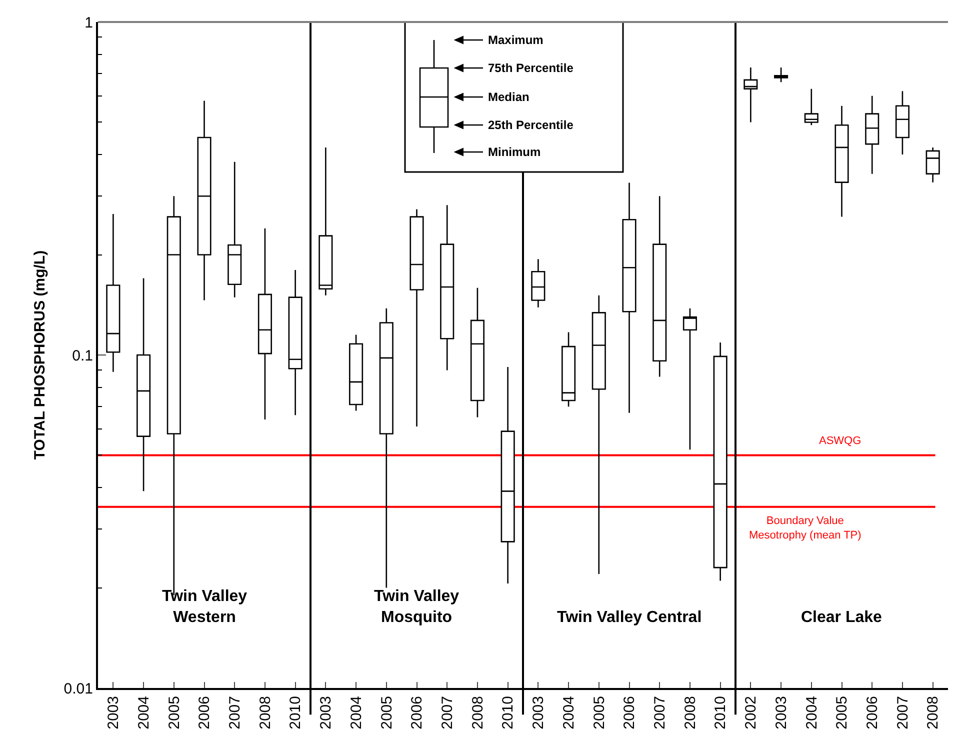  I want to click on ref-line-label: ASWQG, so click(840, 441).